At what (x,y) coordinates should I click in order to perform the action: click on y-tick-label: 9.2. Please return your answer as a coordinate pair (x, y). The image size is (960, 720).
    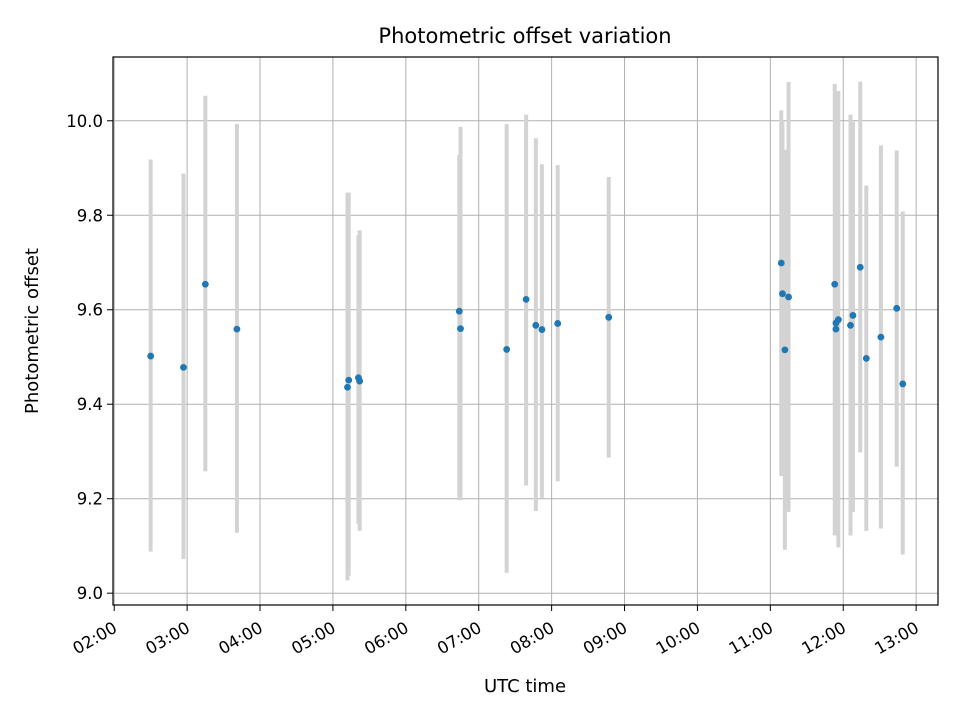
    Looking at the image, I should click on (90, 499).